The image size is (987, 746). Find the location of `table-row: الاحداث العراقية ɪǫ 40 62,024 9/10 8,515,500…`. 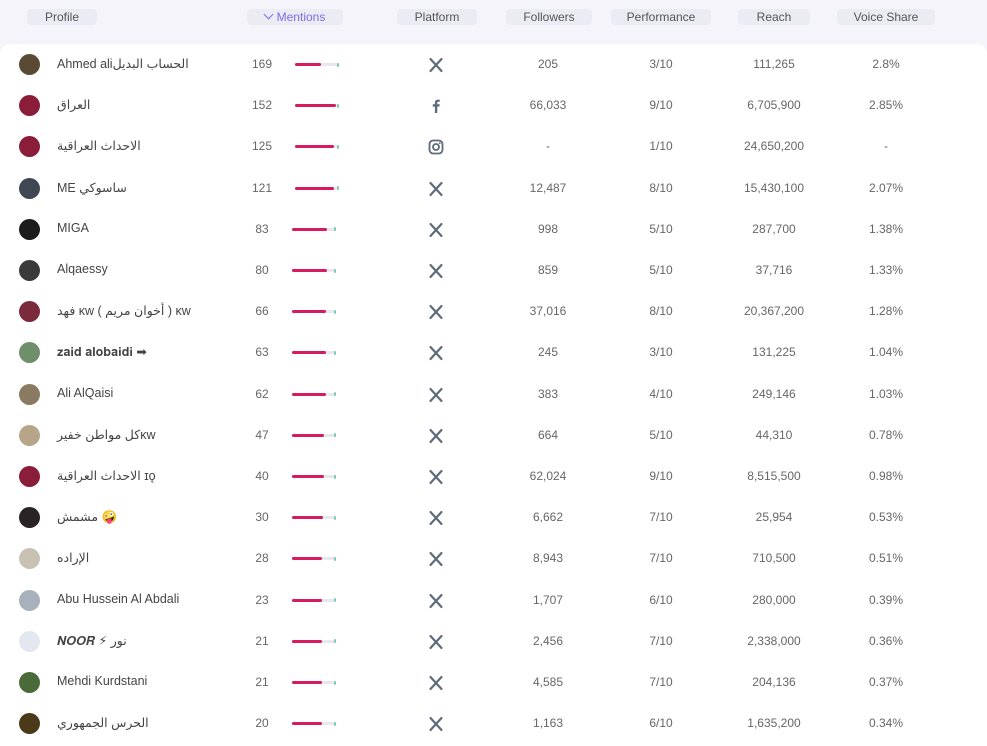

table-row: الاحداث العراقية ɪǫ 40 62,024 9/10 8,515,500… is located at coordinates (493, 476).